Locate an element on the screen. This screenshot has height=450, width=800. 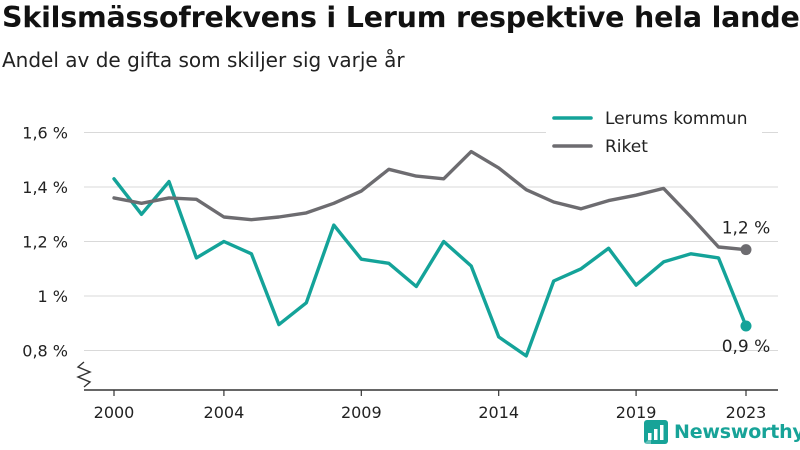
y-tick-label: 1,6 % is located at coordinates (45, 133).